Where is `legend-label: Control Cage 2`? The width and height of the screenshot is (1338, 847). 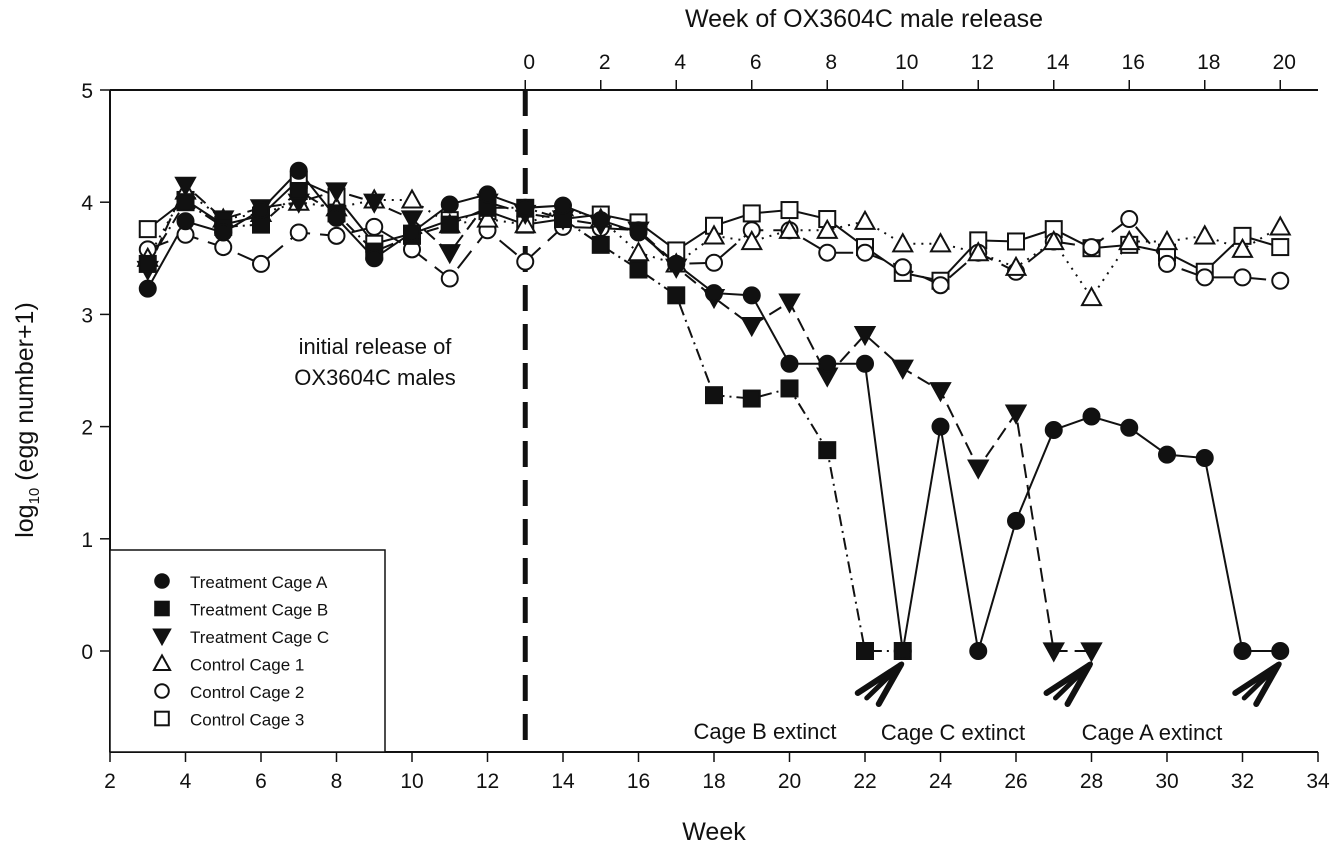 legend-label: Control Cage 2 is located at coordinates (247, 692).